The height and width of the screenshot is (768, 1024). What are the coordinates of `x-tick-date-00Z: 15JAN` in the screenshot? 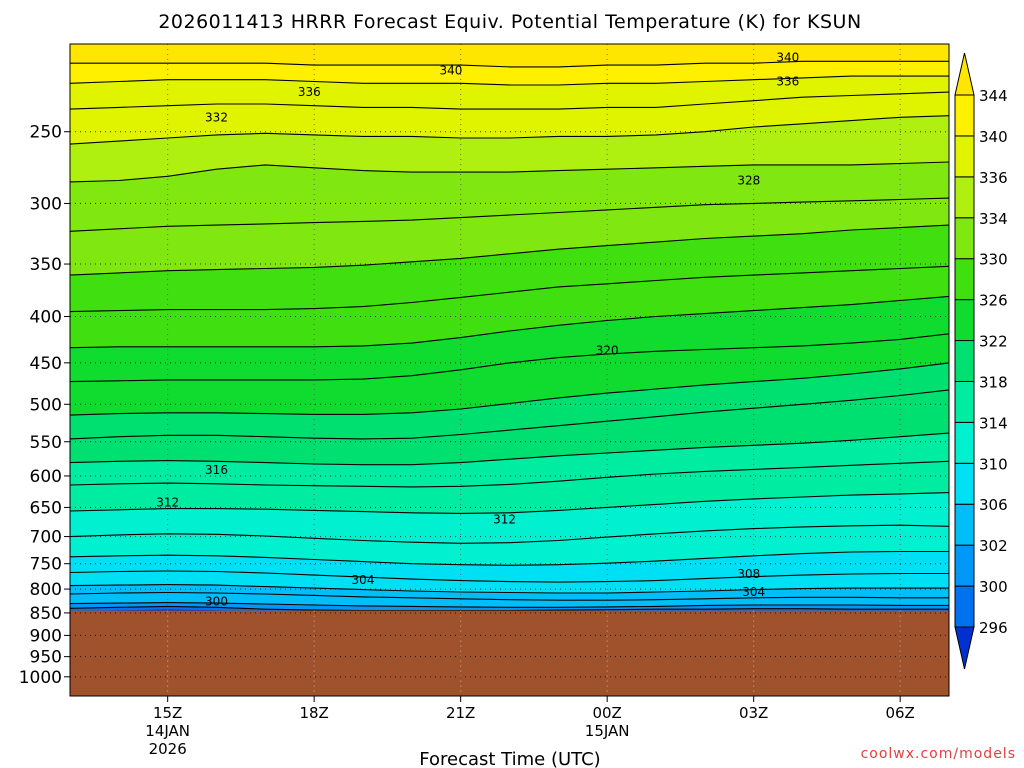 It's located at (607, 731).